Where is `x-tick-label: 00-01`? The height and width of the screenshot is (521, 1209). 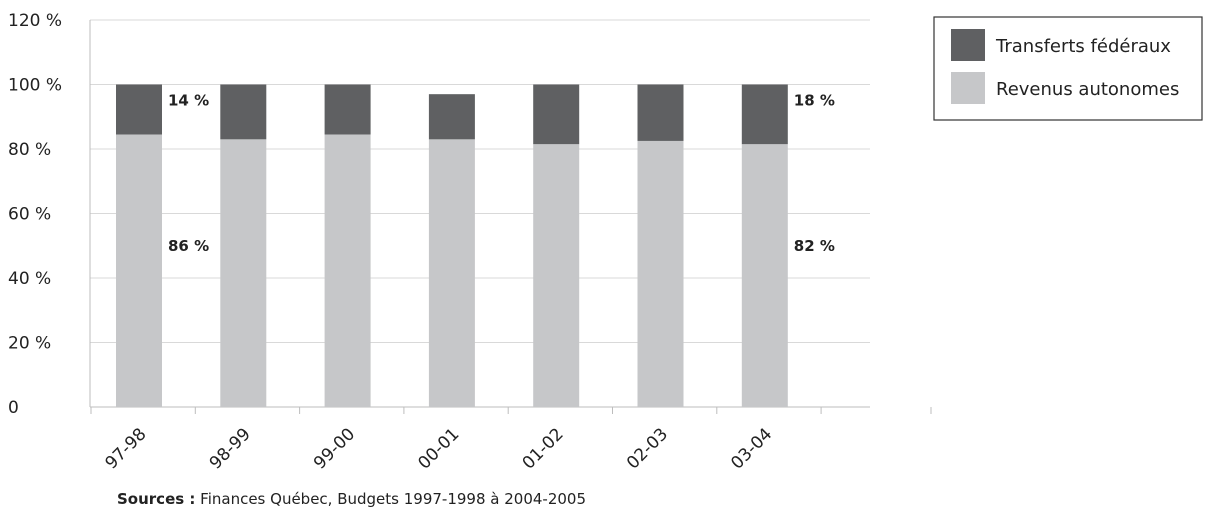 x-tick-label: 00-01 is located at coordinates (438, 448).